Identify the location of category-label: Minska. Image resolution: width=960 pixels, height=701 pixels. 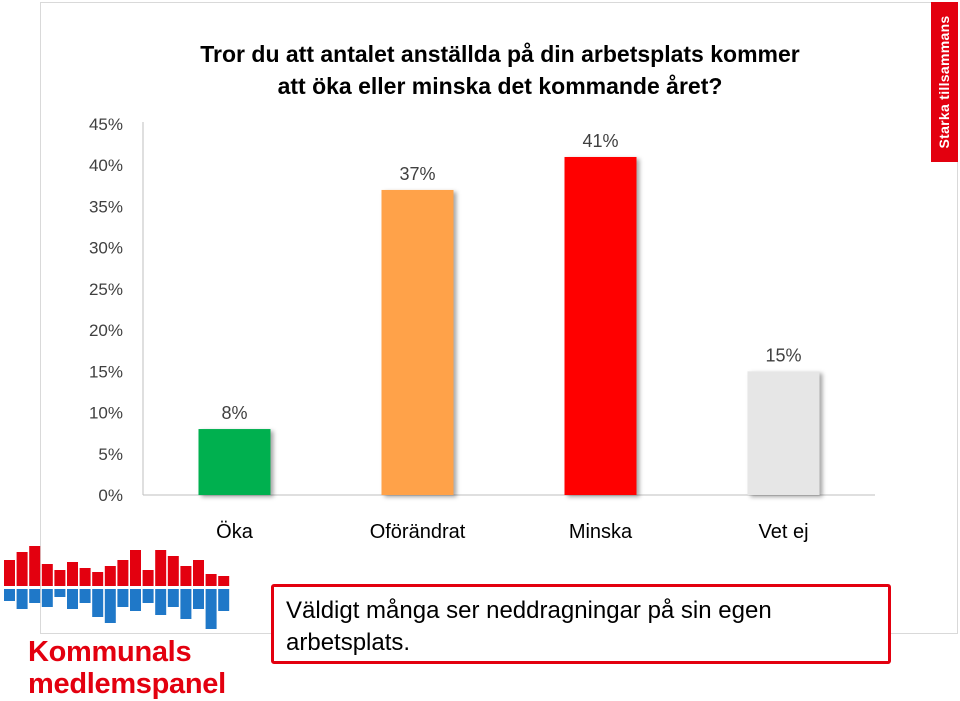
(601, 532).